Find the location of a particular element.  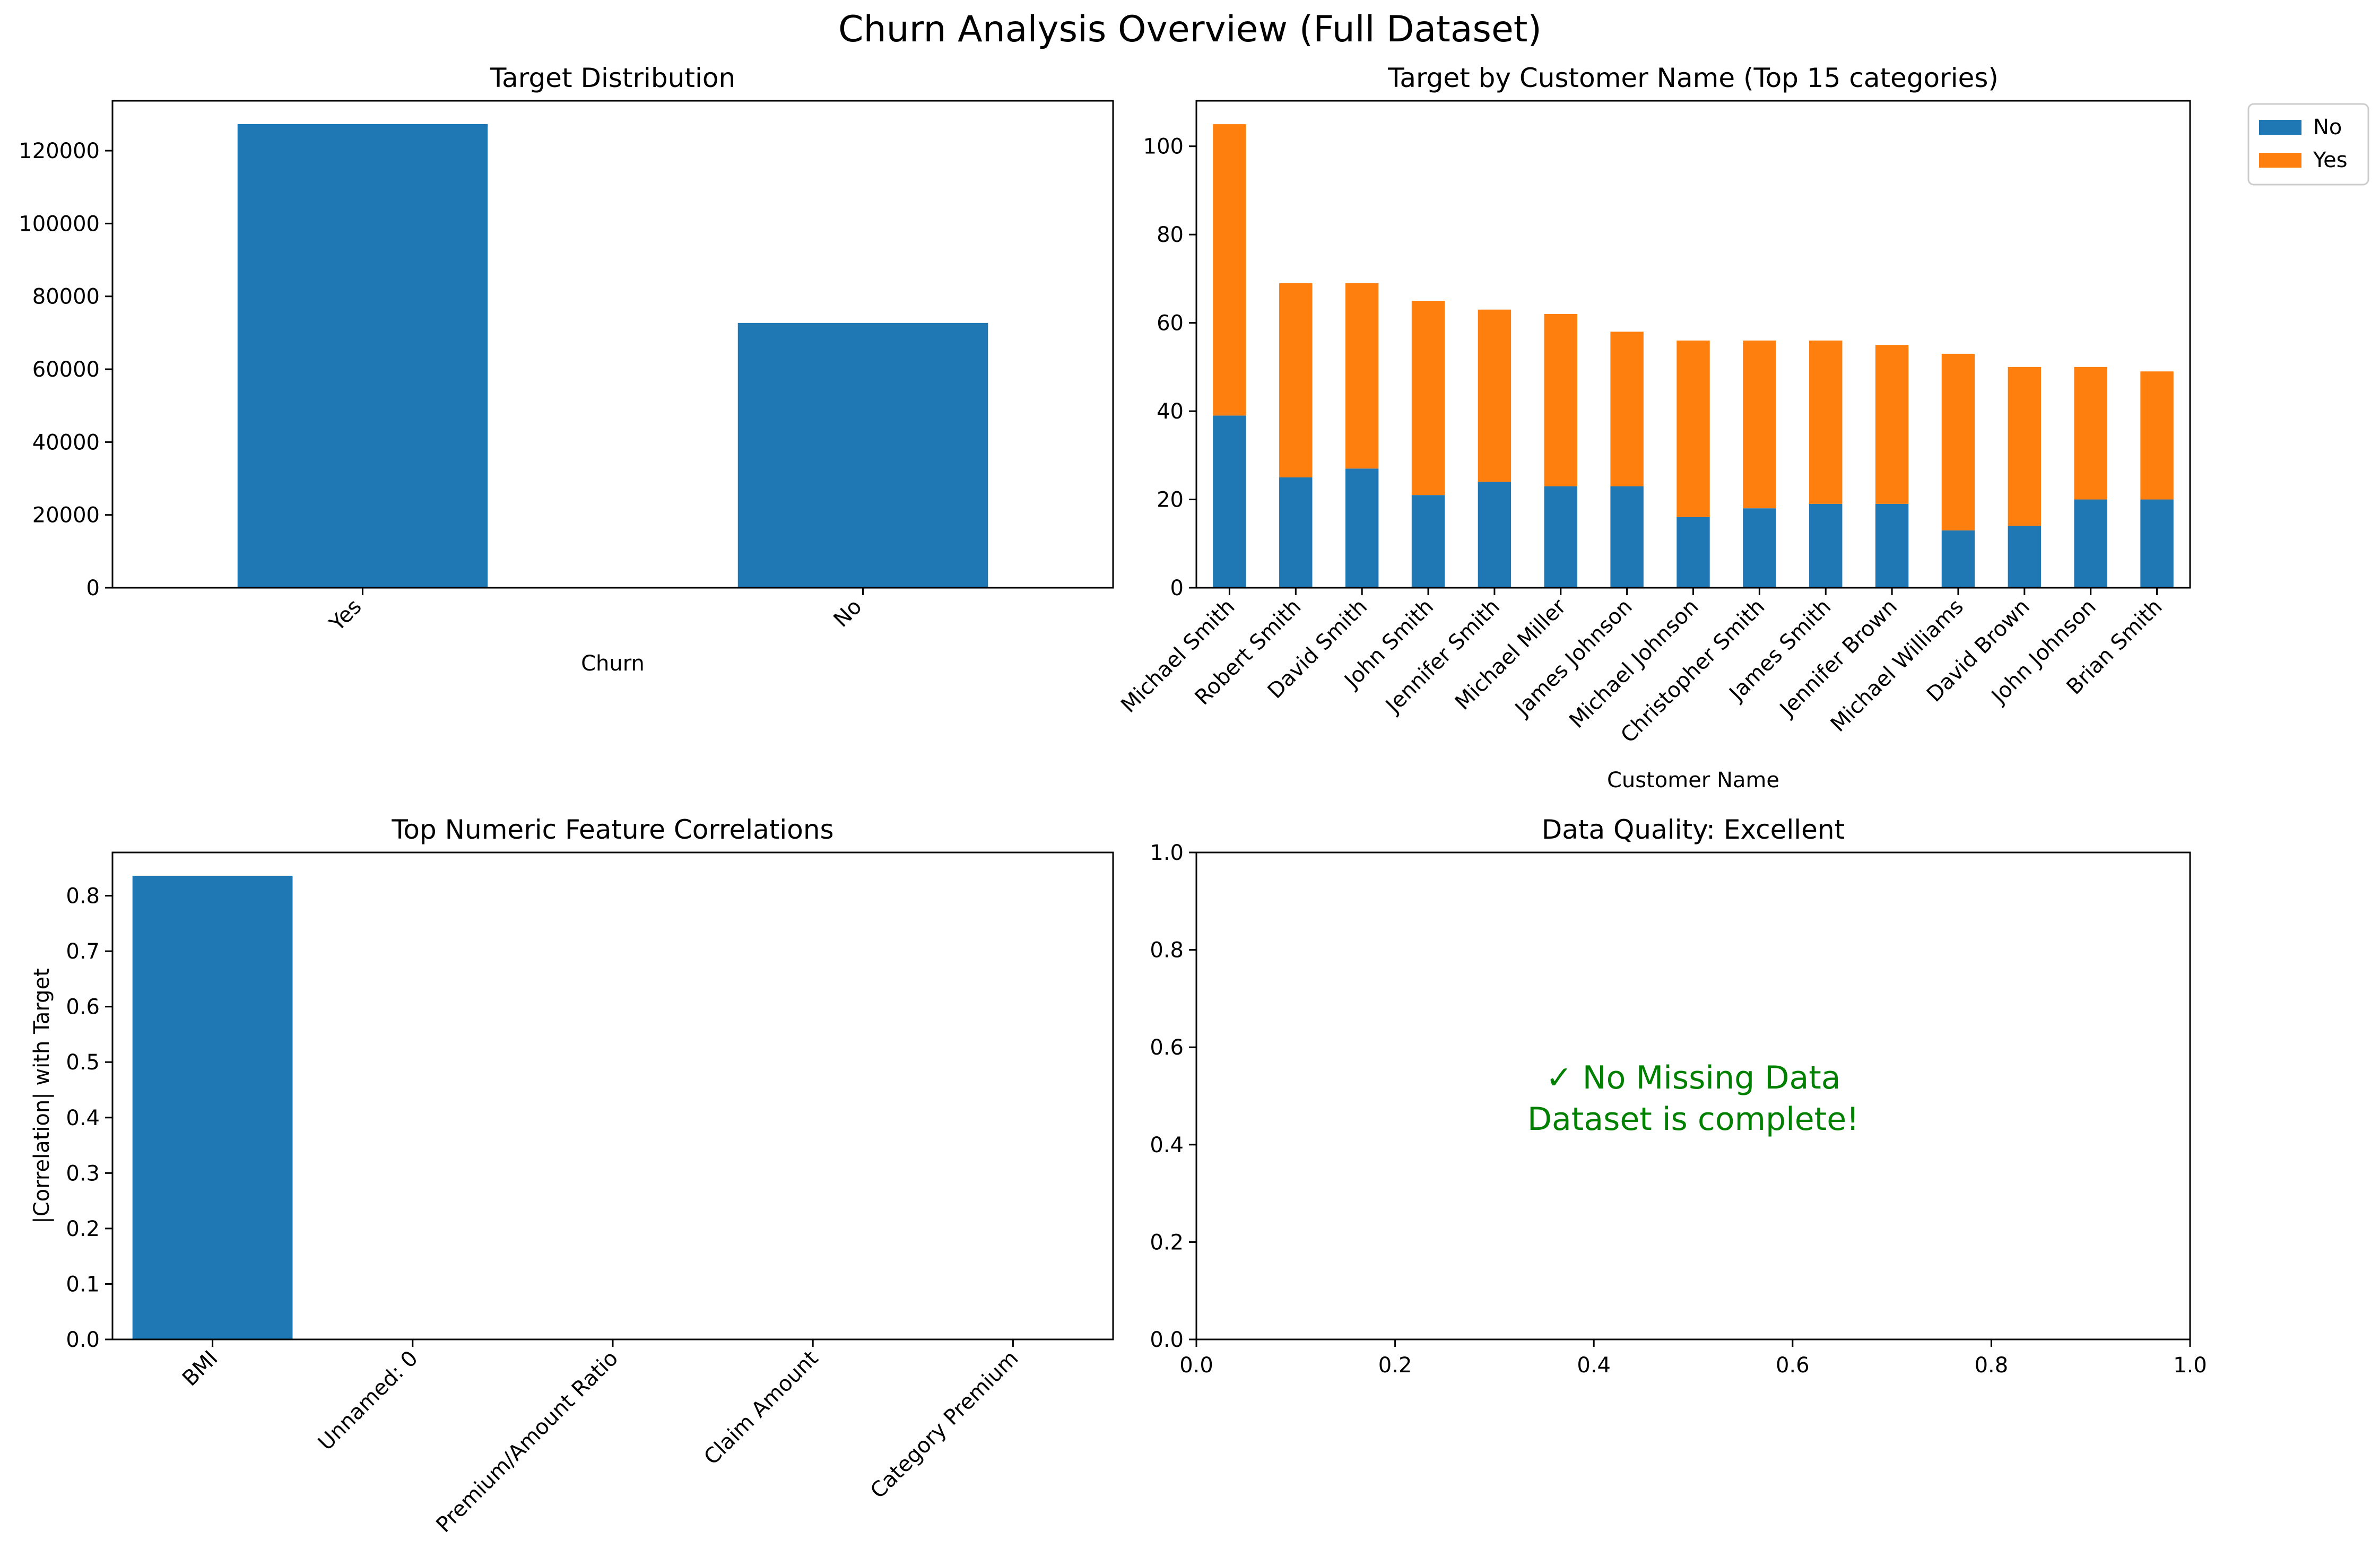

data-quality-frame is located at coordinates (1693, 1095).